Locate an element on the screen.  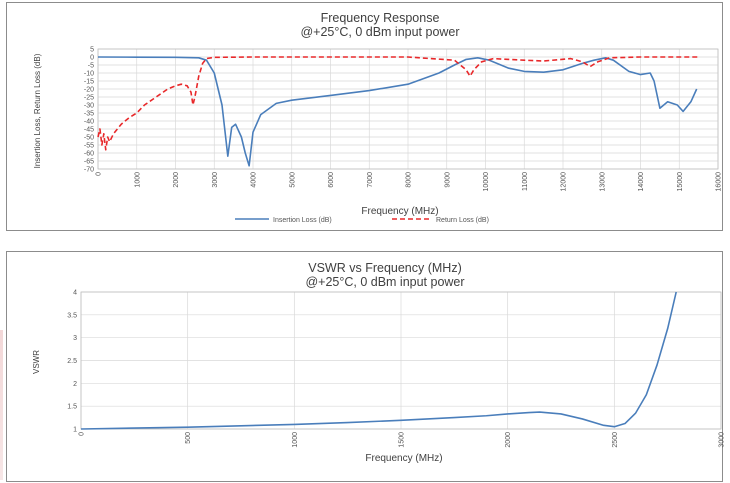
y-tick-label: -35 is located at coordinates (89, 114).